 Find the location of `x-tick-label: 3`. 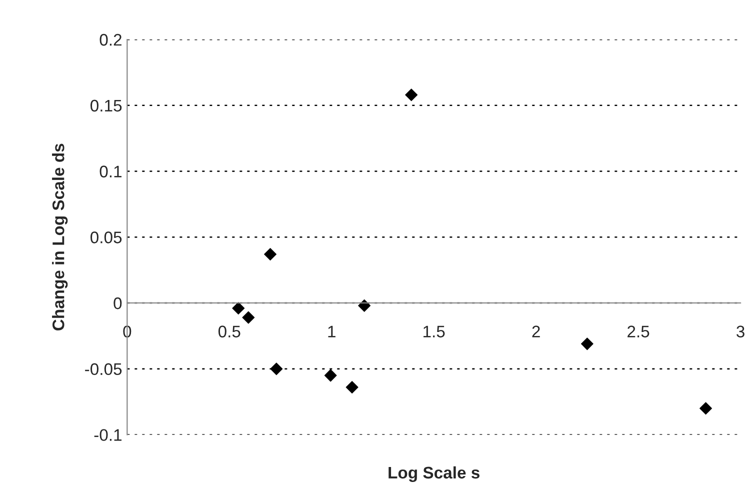

x-tick-label: 3 is located at coordinates (740, 332).